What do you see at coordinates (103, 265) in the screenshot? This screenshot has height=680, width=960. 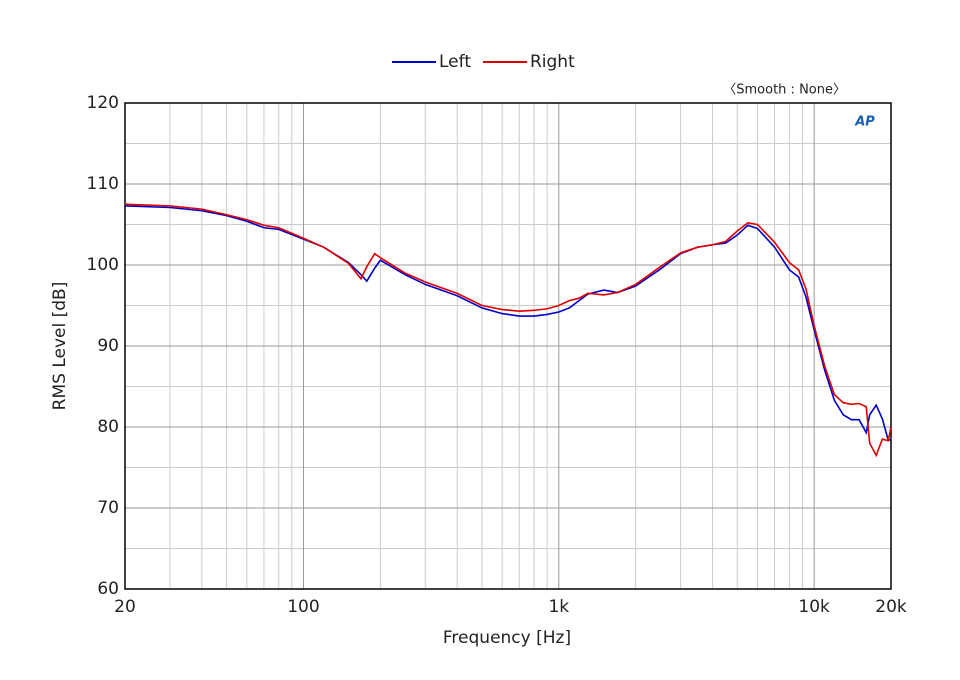 I see `y-tick-label: 100` at bounding box center [103, 265].